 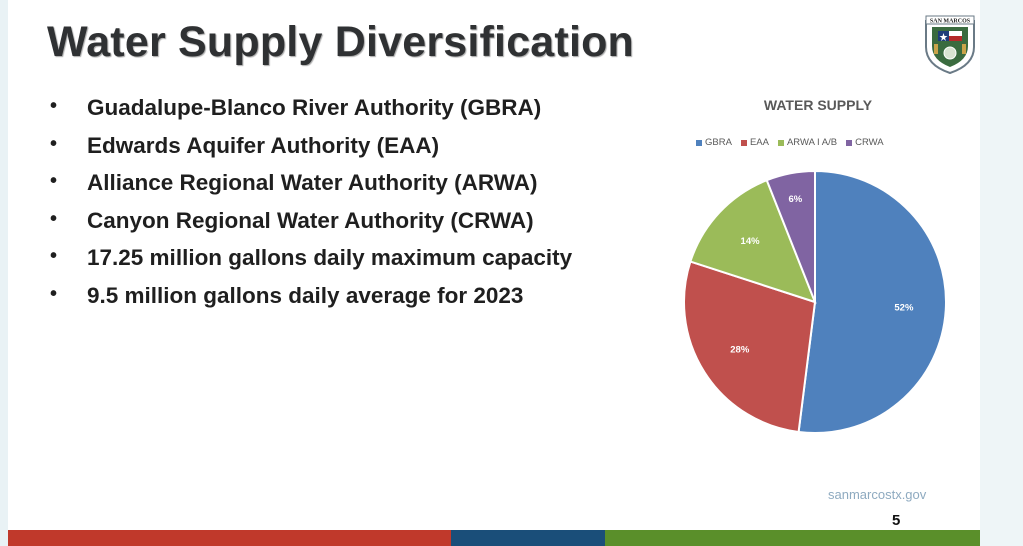 I want to click on pie-slice-arwa, so click(x=753, y=241).